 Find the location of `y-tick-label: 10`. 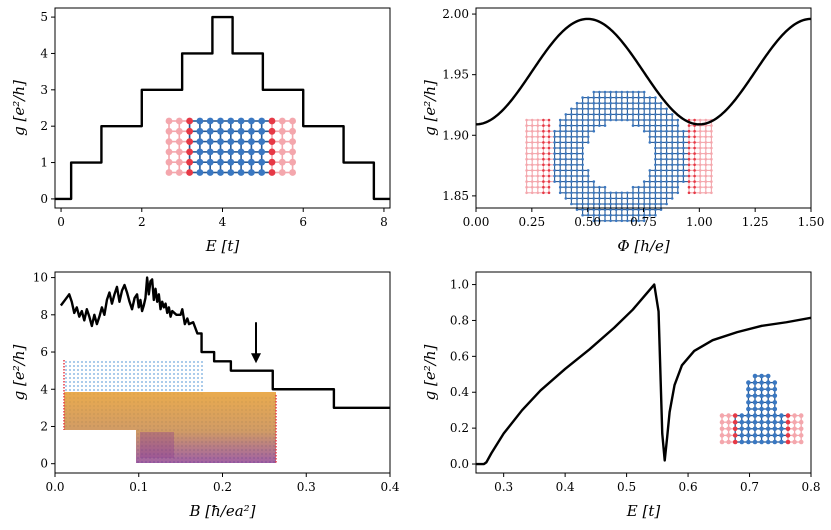

y-tick-label: 10 is located at coordinates (40, 278).